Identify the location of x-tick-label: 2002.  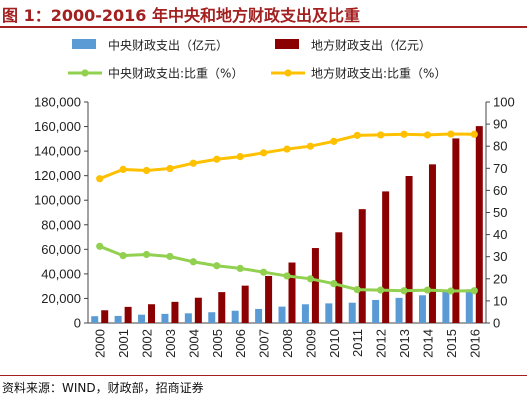
(147, 343).